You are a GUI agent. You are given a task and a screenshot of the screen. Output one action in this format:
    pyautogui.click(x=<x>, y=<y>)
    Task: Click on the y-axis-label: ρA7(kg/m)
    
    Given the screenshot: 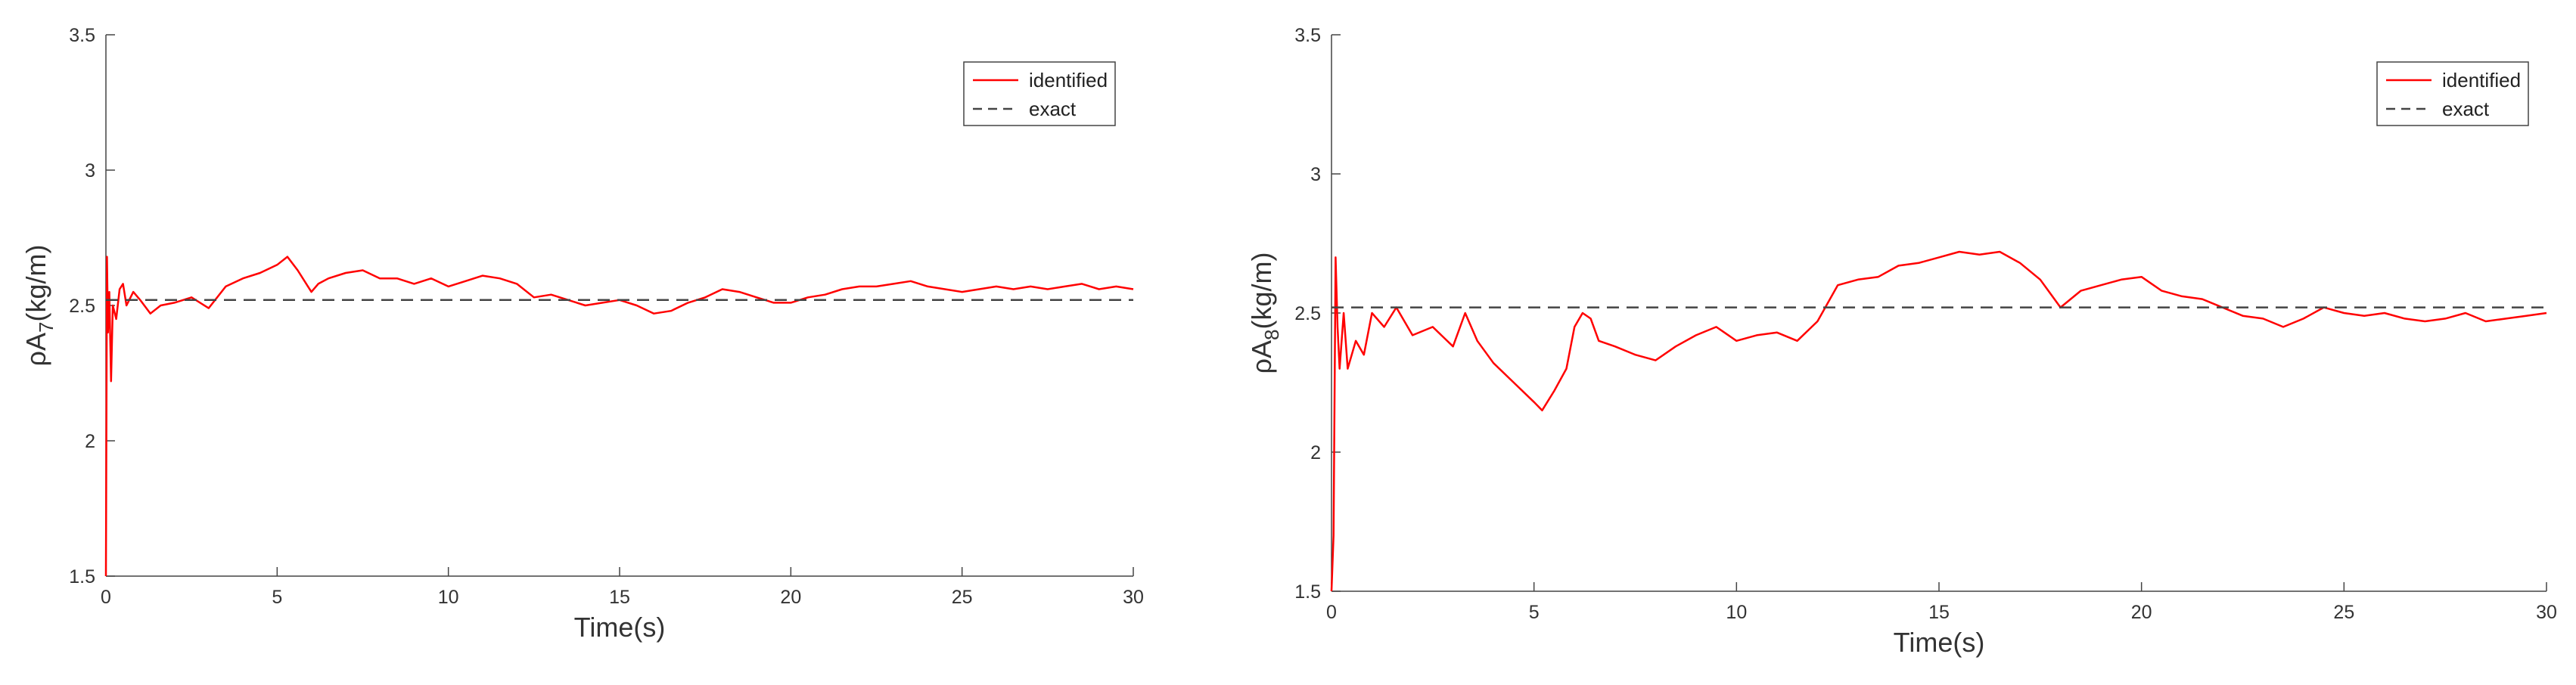 What is the action you would take?
    pyautogui.click(x=38, y=306)
    